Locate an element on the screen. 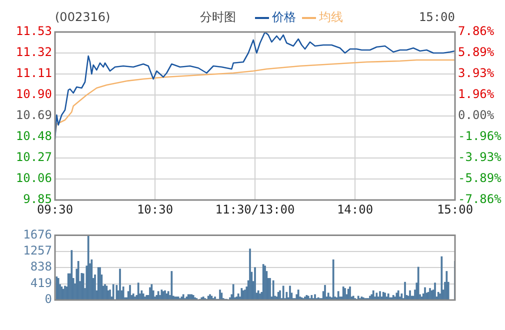 Image resolution: width=505 pixels, height=330 pixels. y-tick-label: 1676 is located at coordinates (37, 234).